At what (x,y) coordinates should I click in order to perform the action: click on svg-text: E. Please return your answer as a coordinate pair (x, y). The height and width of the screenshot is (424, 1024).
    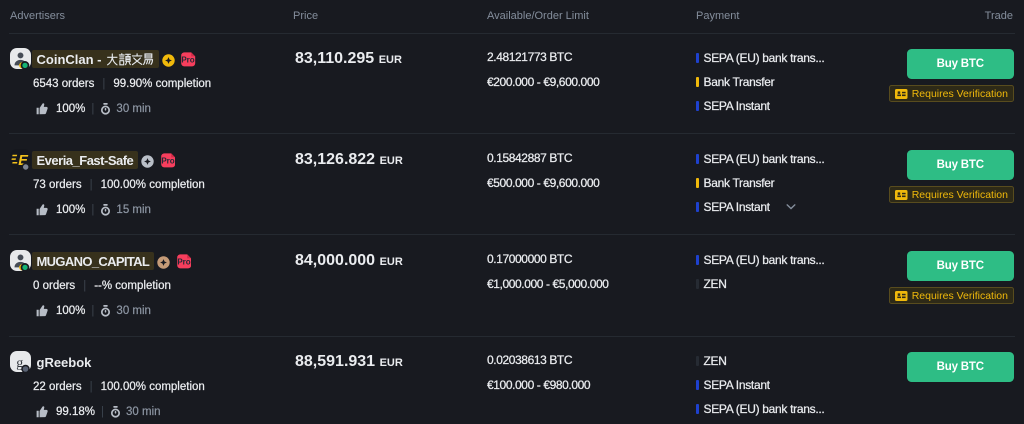
    Looking at the image, I should click on (23, 161).